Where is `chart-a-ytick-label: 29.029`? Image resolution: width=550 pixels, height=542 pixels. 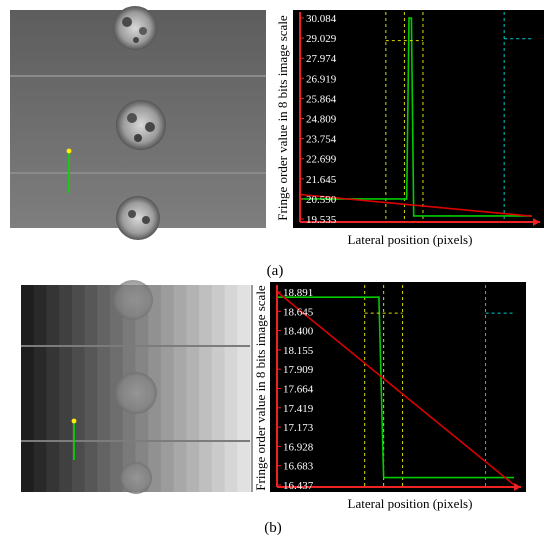
chart-a-ytick-label: 29.029 is located at coordinates (321, 39).